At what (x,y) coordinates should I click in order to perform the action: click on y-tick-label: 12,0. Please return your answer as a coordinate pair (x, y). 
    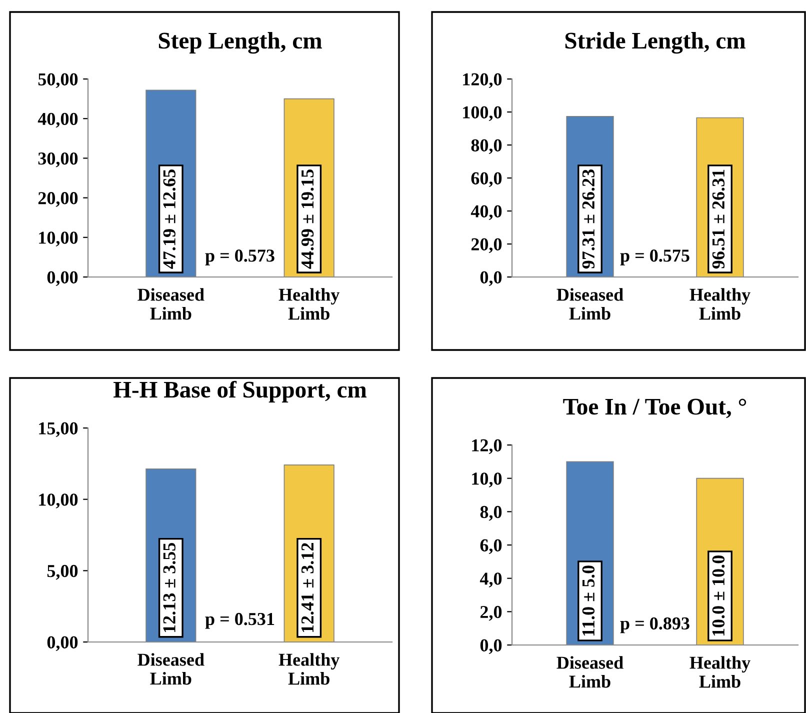
    Looking at the image, I should click on (487, 446).